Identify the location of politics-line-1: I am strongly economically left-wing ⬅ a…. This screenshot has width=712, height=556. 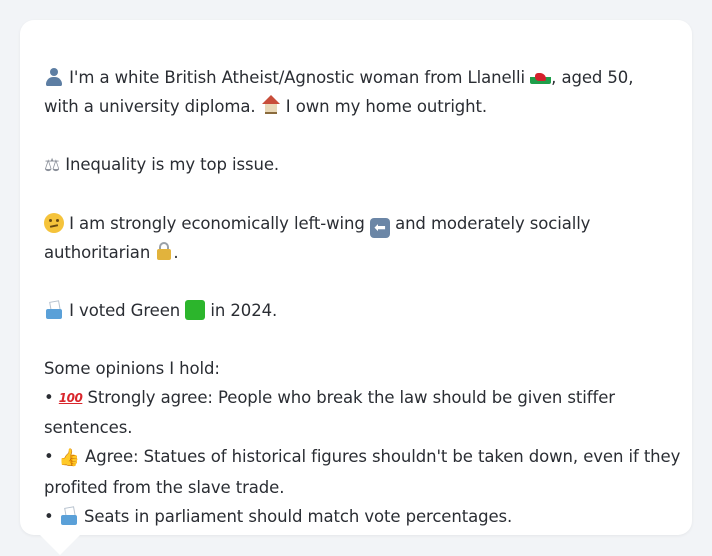
(356, 223).